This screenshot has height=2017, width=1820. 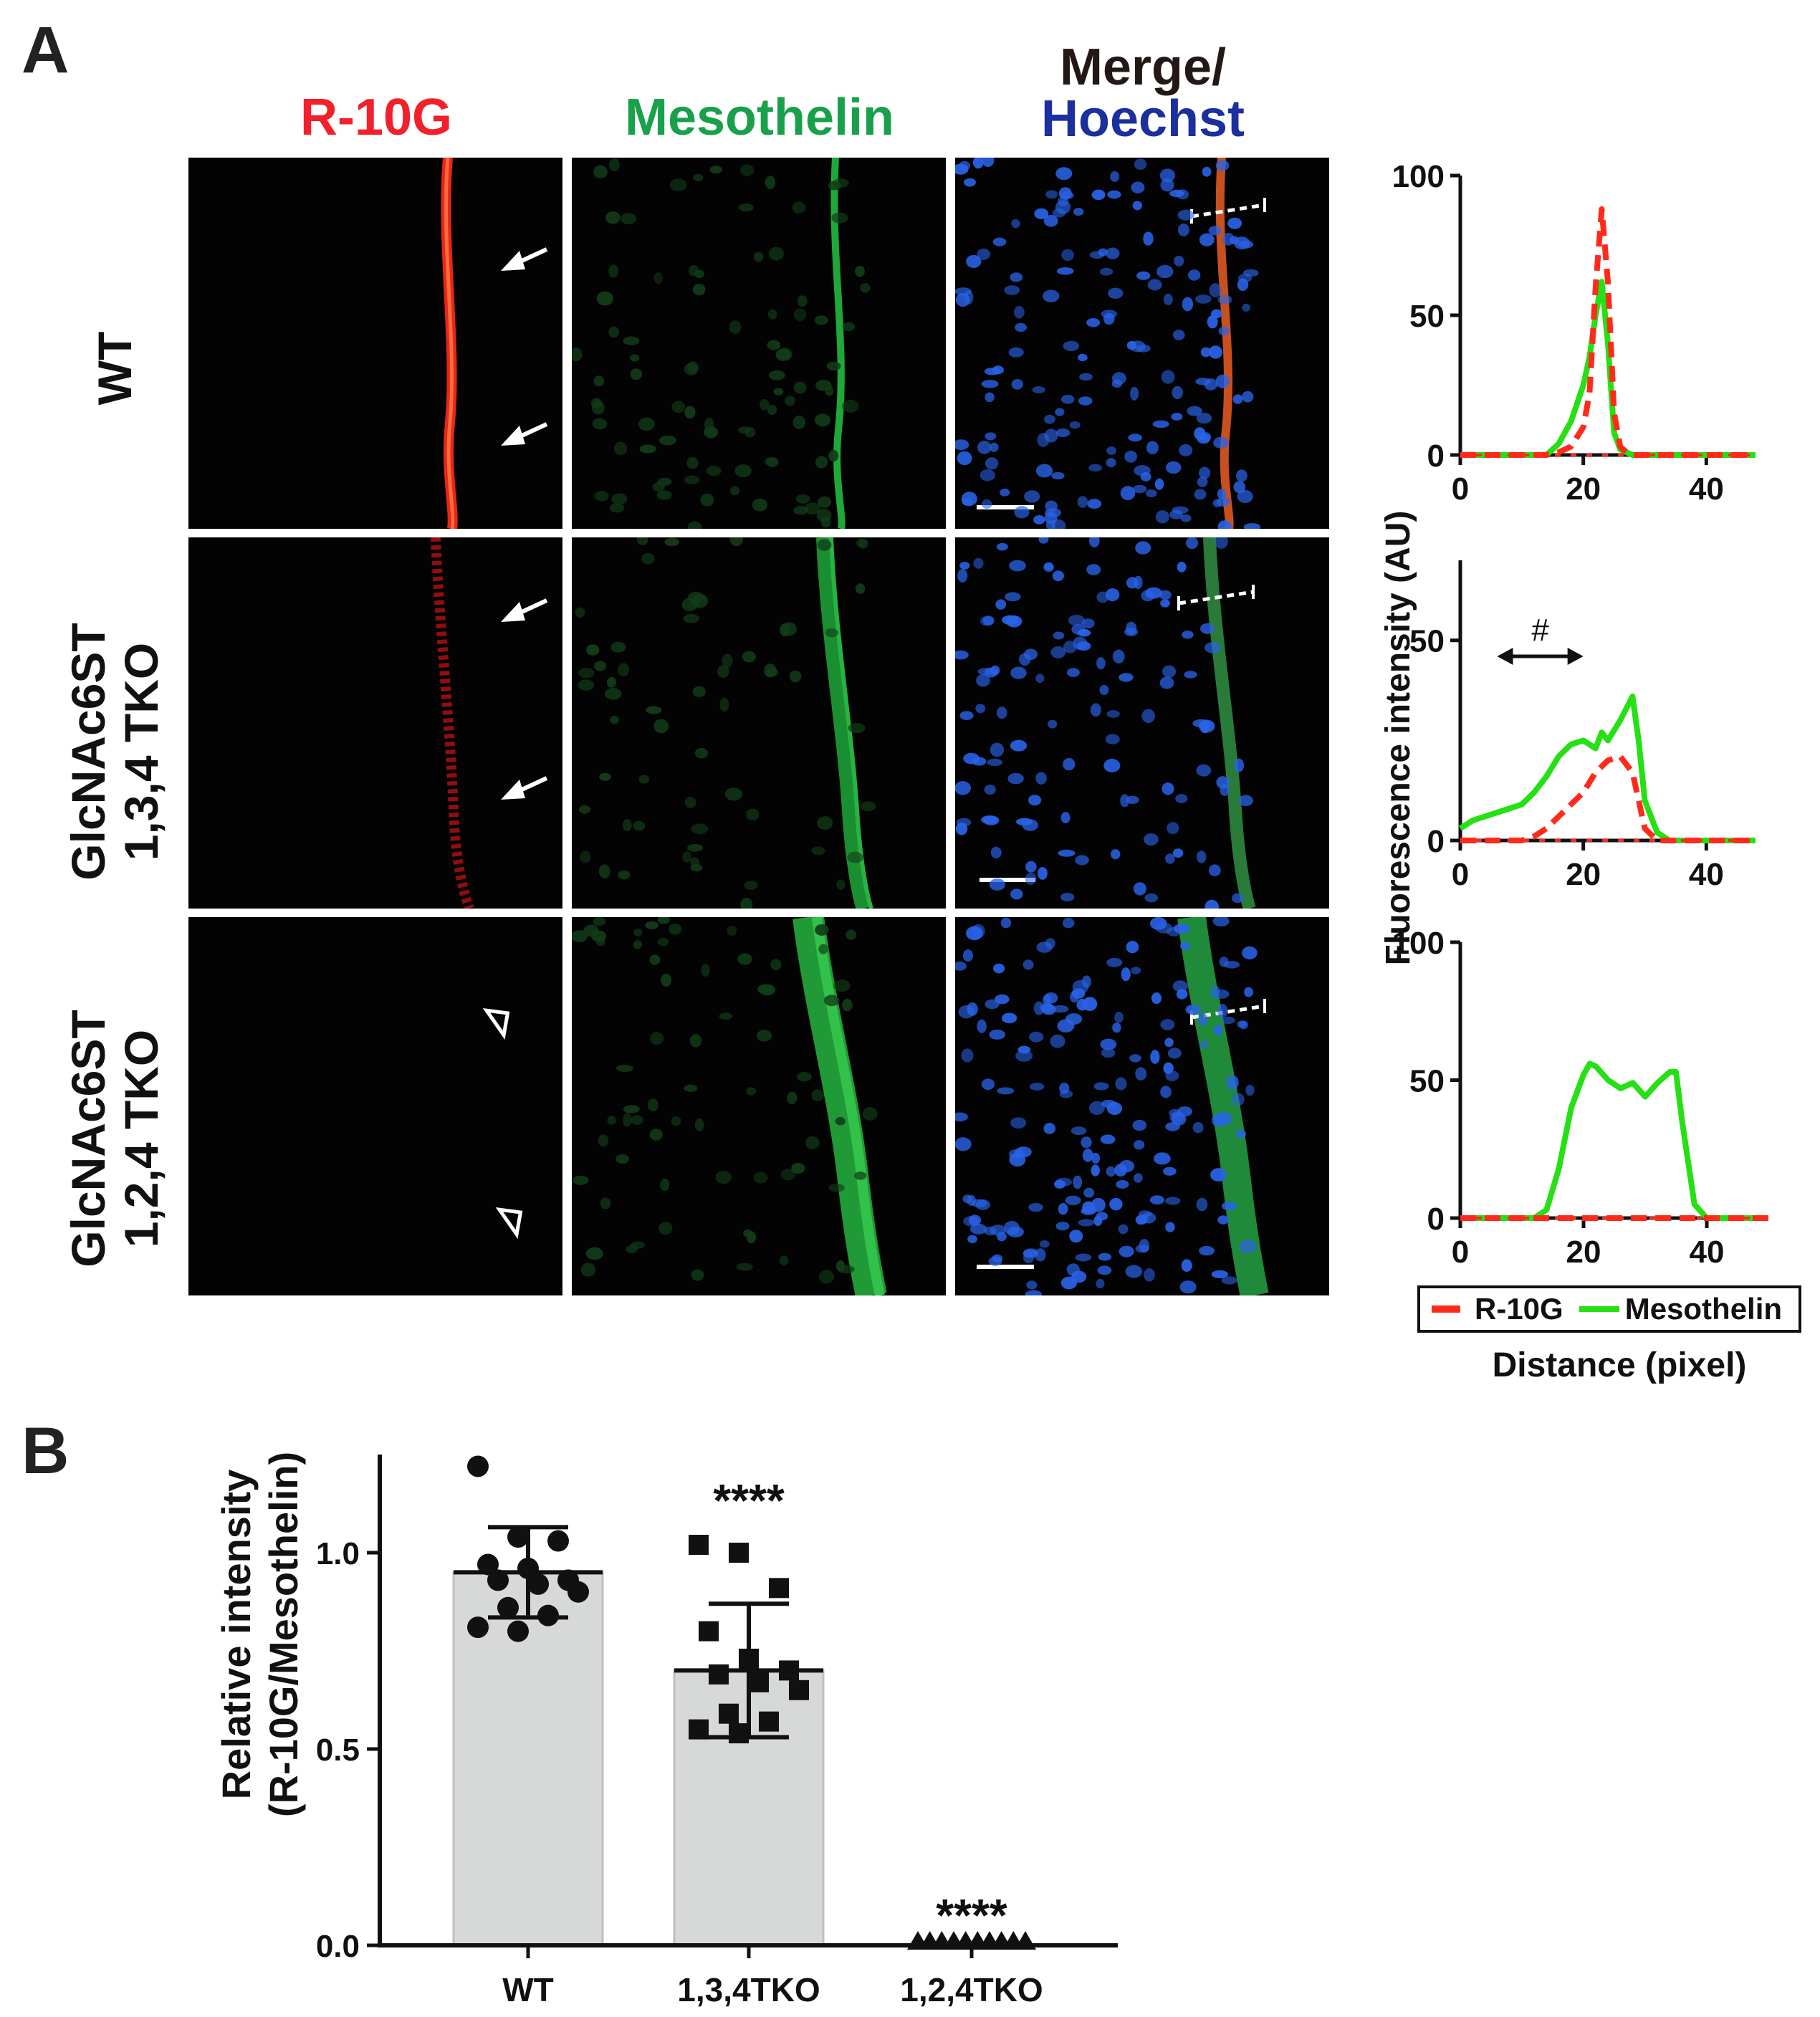 What do you see at coordinates (971, 1915) in the screenshot?
I see `significance-stars: ****` at bounding box center [971, 1915].